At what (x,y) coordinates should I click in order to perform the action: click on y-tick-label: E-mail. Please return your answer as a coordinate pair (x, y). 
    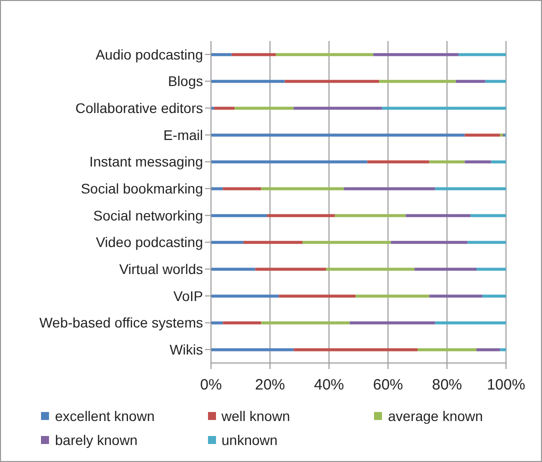
    Looking at the image, I should click on (183, 134).